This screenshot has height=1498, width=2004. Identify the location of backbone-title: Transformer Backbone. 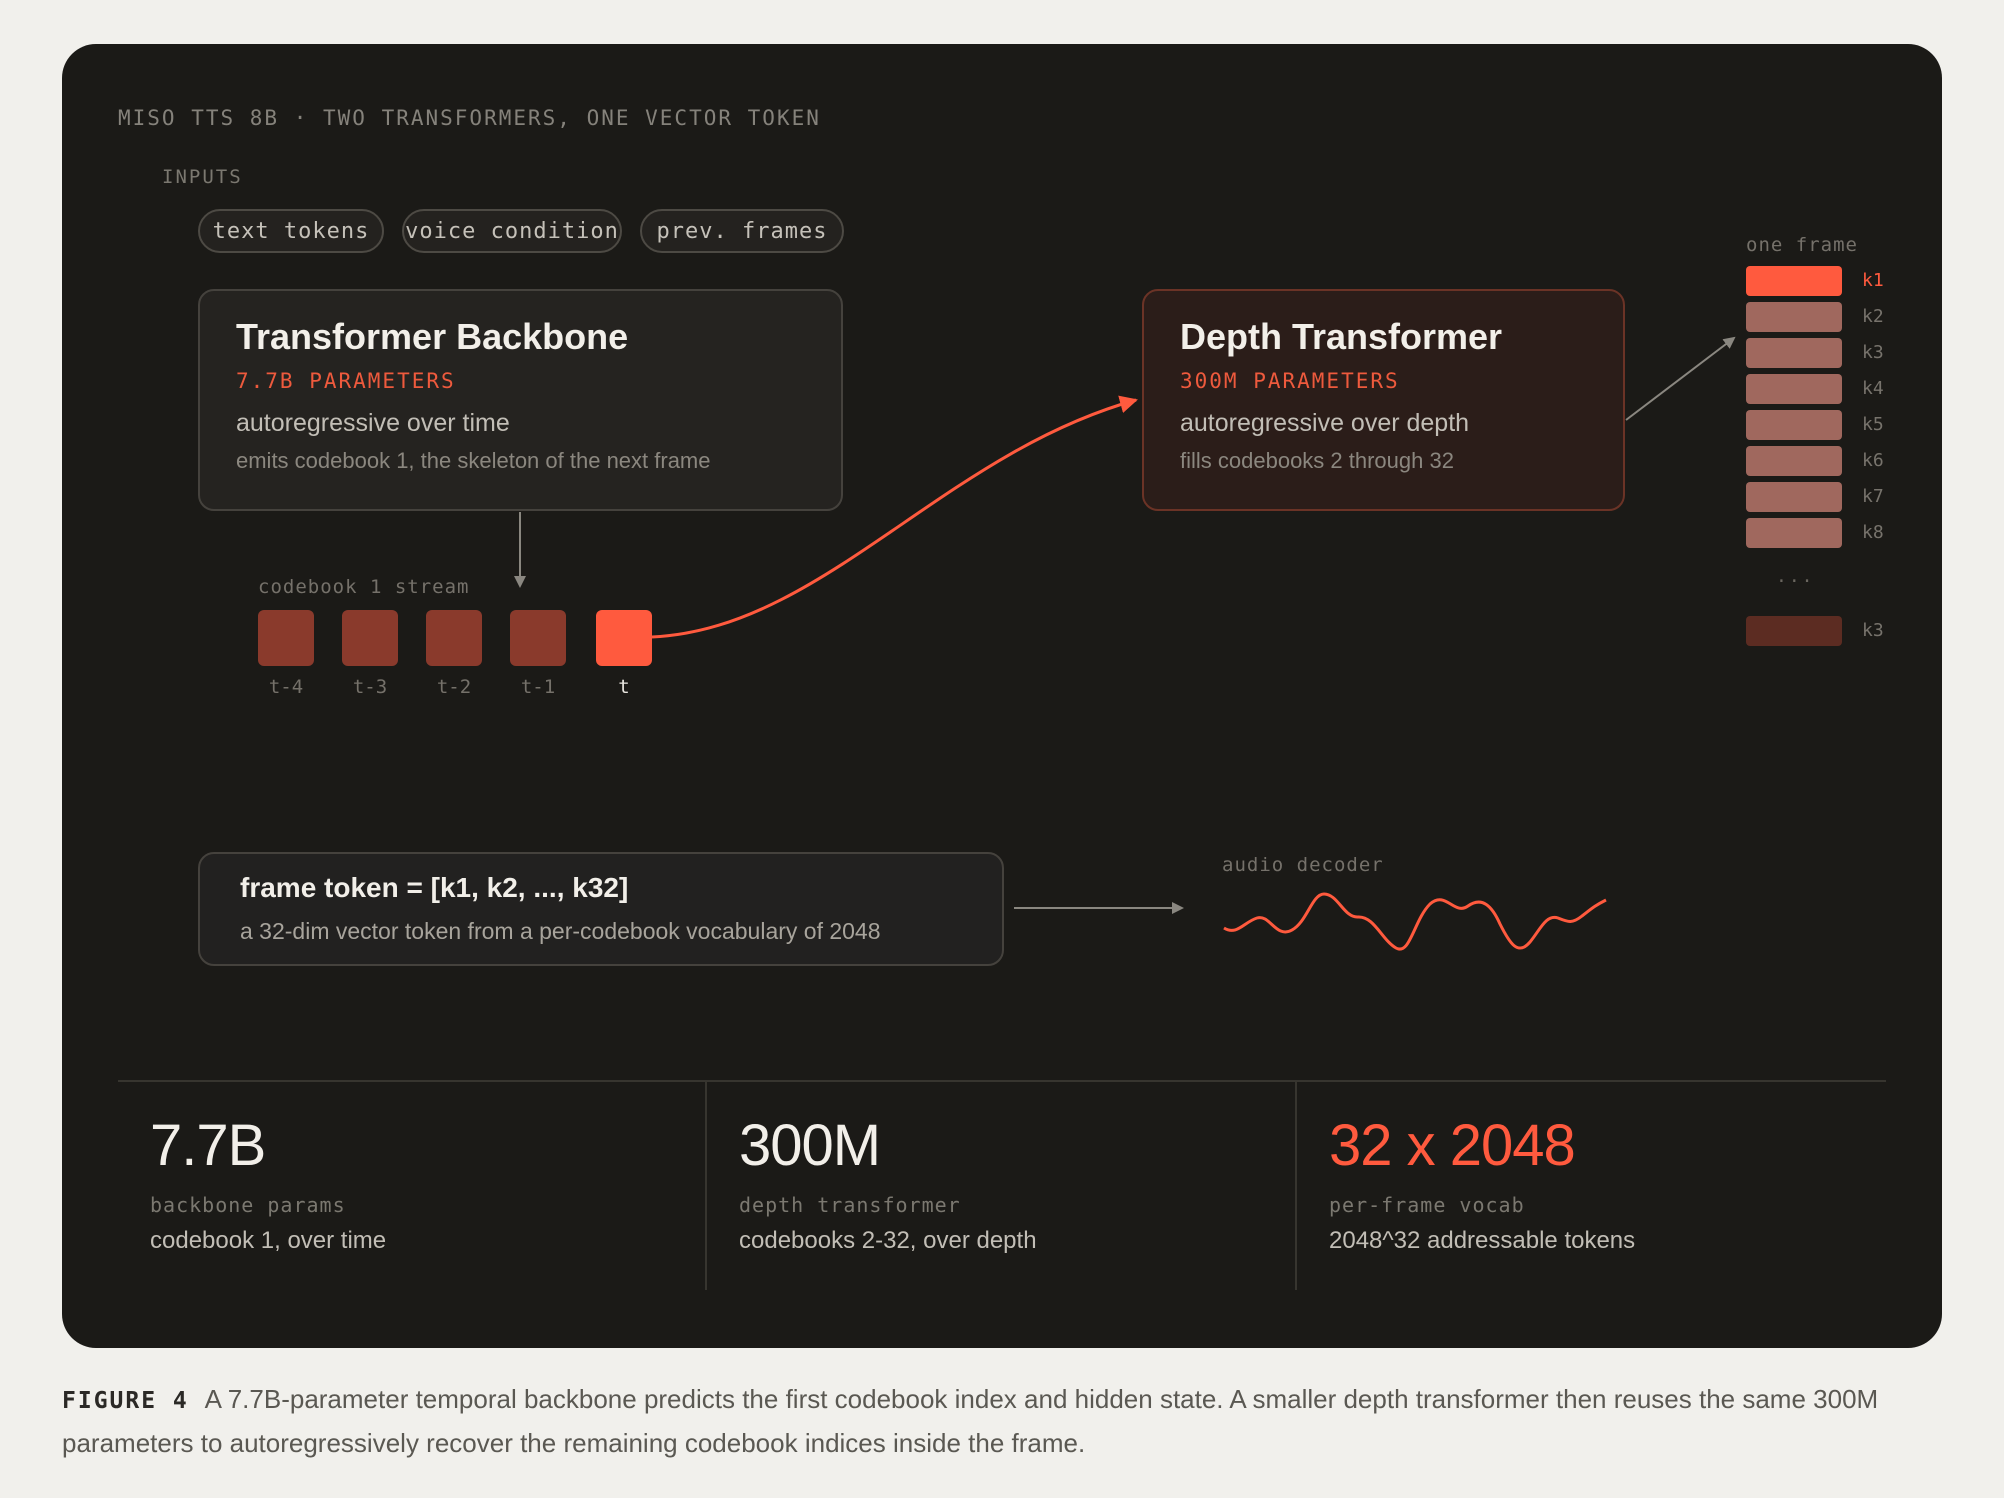
(432, 336).